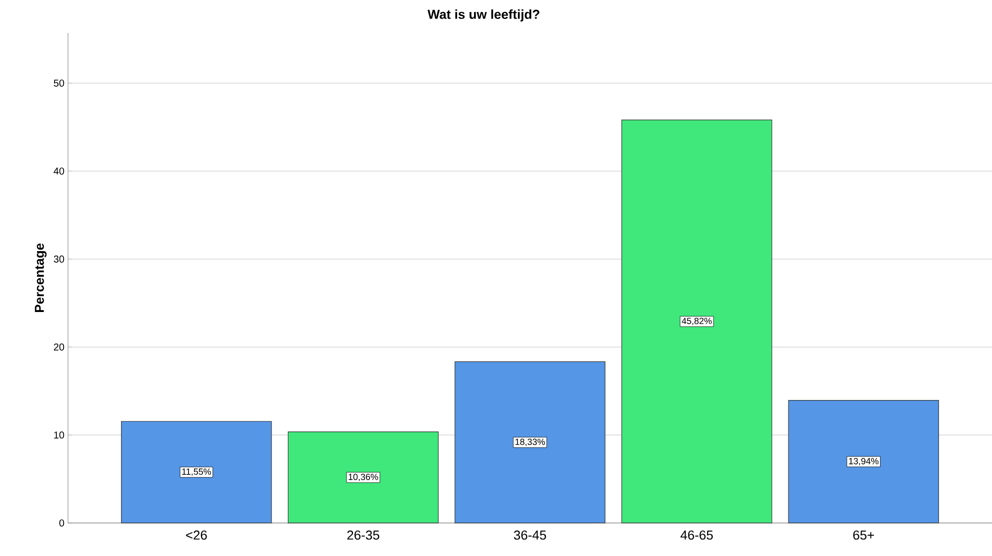  Describe the element at coordinates (59, 171) in the screenshot. I see `y-tick-label: 40` at that location.